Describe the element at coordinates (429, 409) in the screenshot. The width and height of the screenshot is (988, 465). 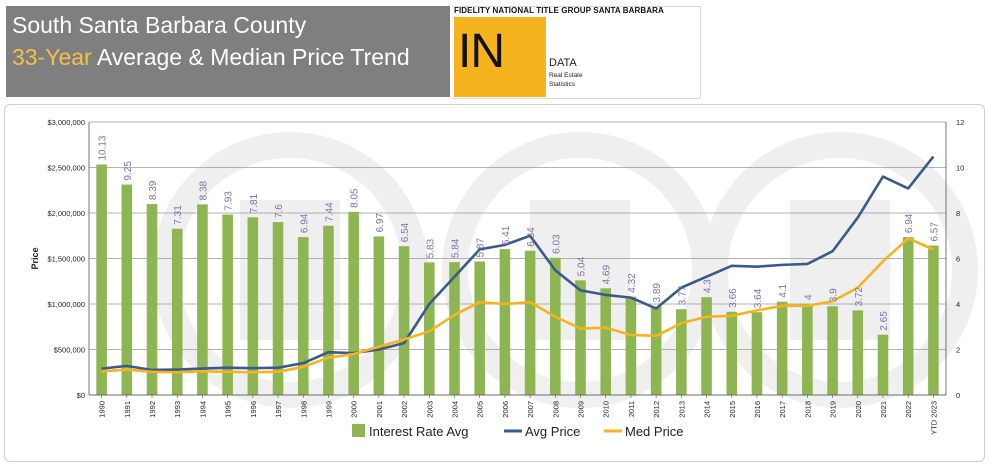
I see `x-tick-label: 2003` at that location.